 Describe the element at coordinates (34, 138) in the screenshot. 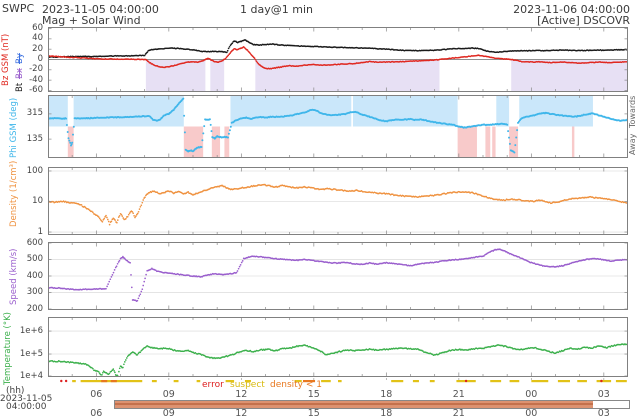

I see `ytick-label: 135` at that location.